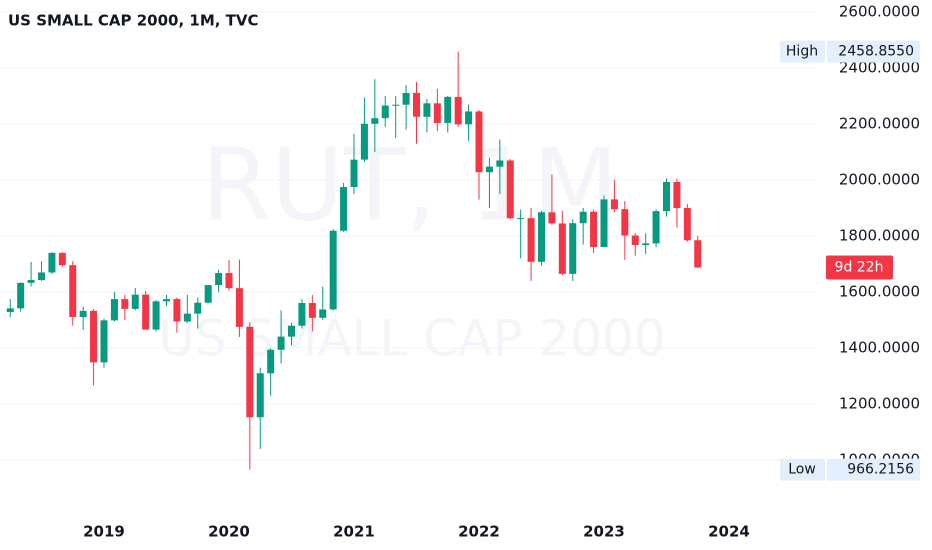 This screenshot has width=932, height=550. What do you see at coordinates (879, 236) in the screenshot?
I see `y-tick-label: 1800.0000` at bounding box center [879, 236].